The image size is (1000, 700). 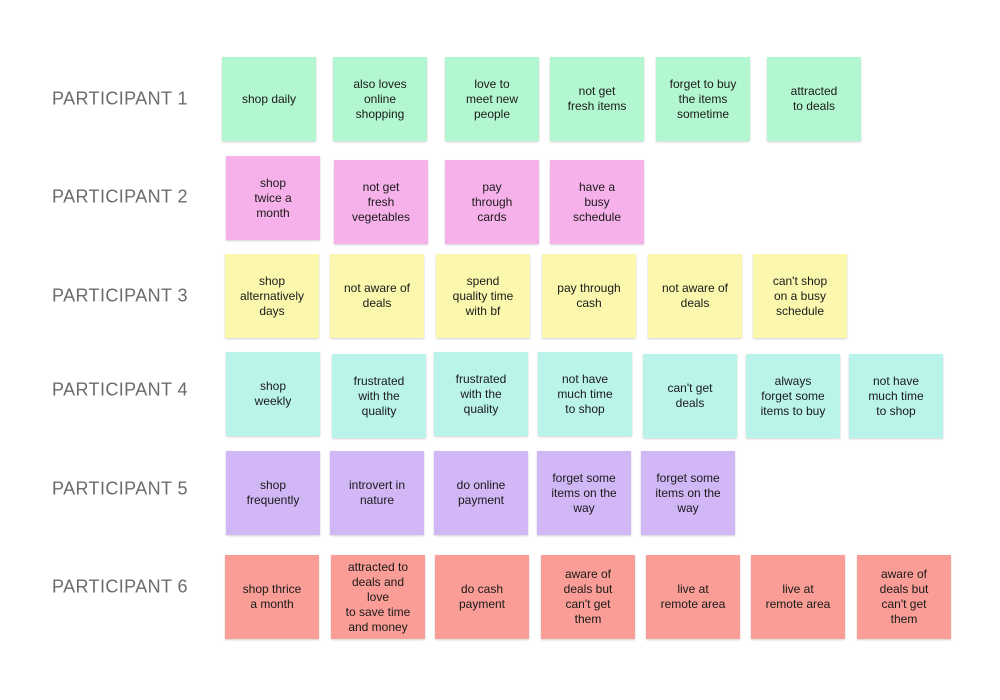 What do you see at coordinates (381, 202) in the screenshot?
I see `sticky-note: not get fresh vegetables` at bounding box center [381, 202].